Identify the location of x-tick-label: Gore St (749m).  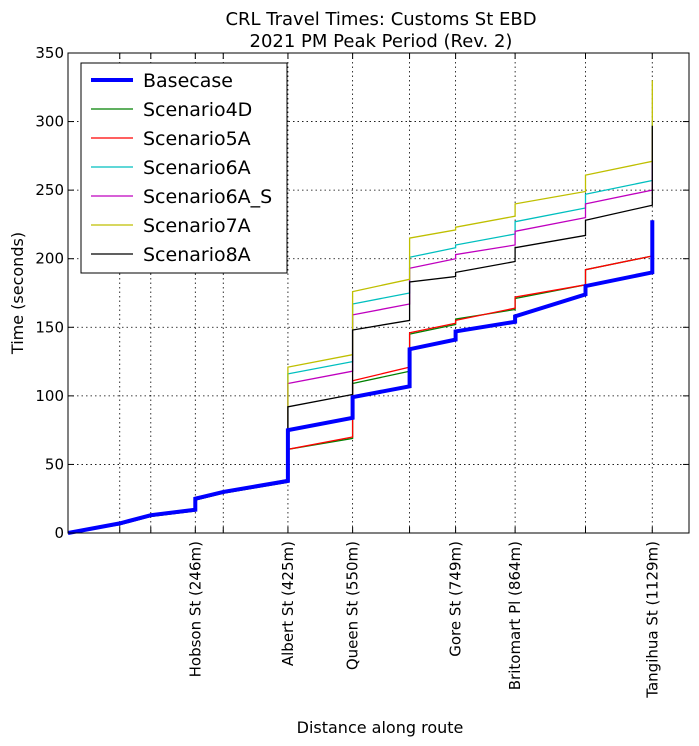
(456, 599).